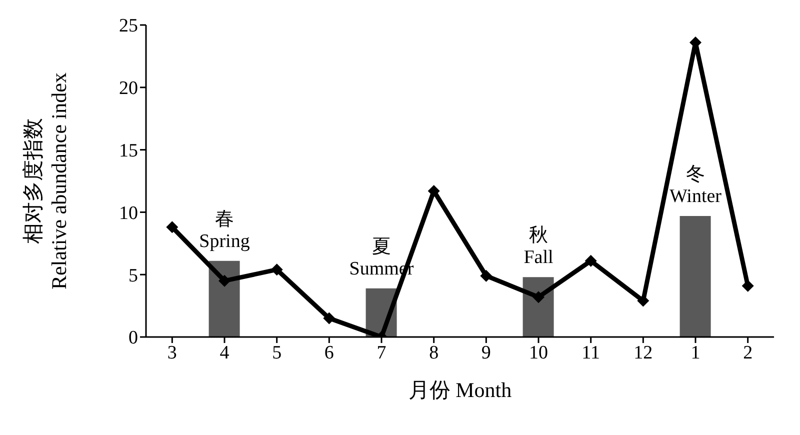  I want to click on x-tick-label: 12, so click(643, 353).